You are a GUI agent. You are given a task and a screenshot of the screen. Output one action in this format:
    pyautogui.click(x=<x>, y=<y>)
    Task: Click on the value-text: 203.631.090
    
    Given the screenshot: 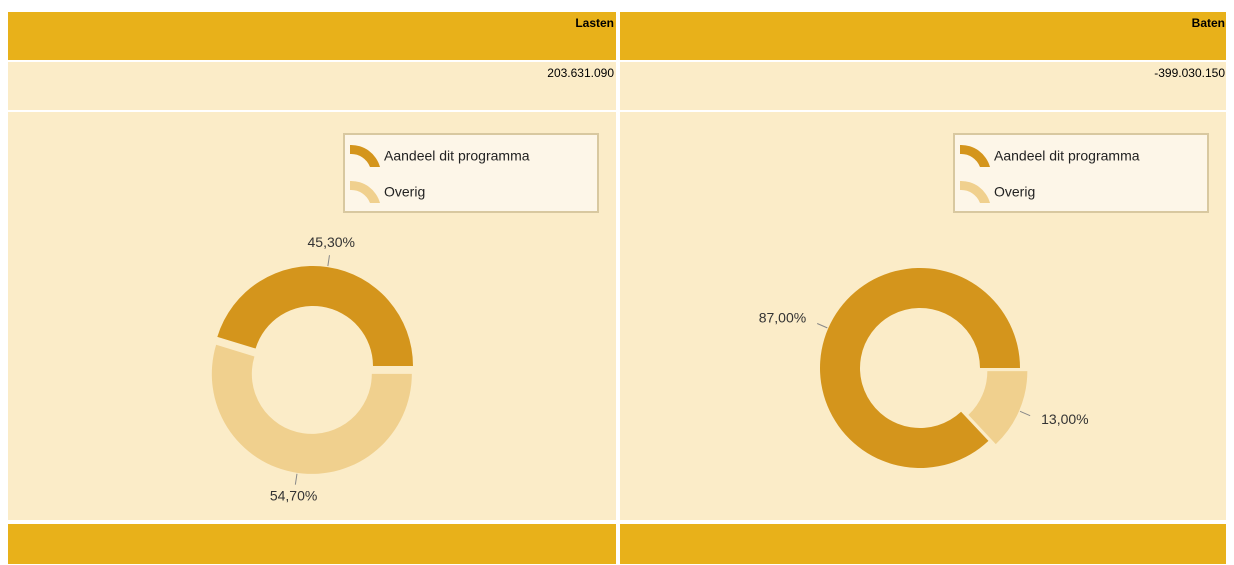 What is the action you would take?
    pyautogui.click(x=580, y=73)
    